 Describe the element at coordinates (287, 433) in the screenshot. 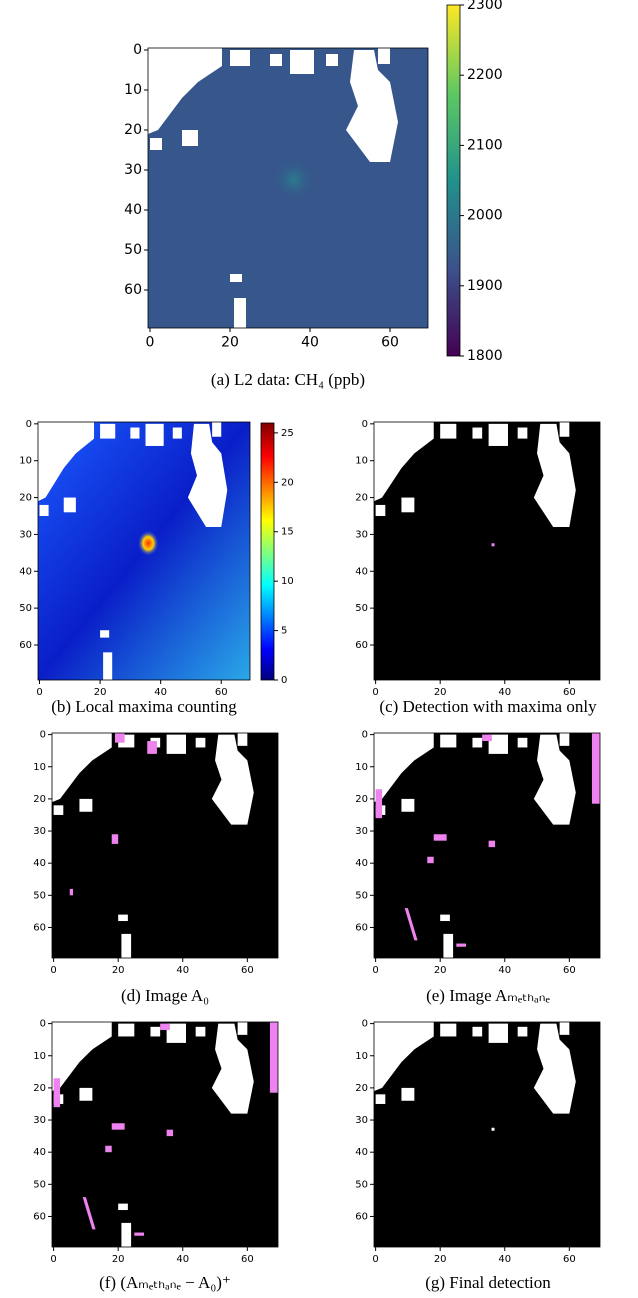

I see `colorbar-tick-label: 25` at that location.